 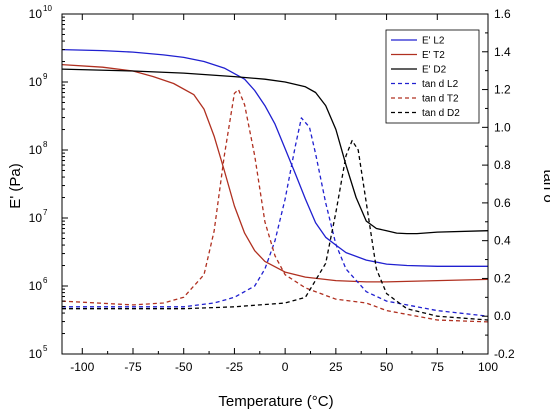 What do you see at coordinates (36, 354) in the screenshot?
I see `y-tick-label-0: 10` at bounding box center [36, 354].